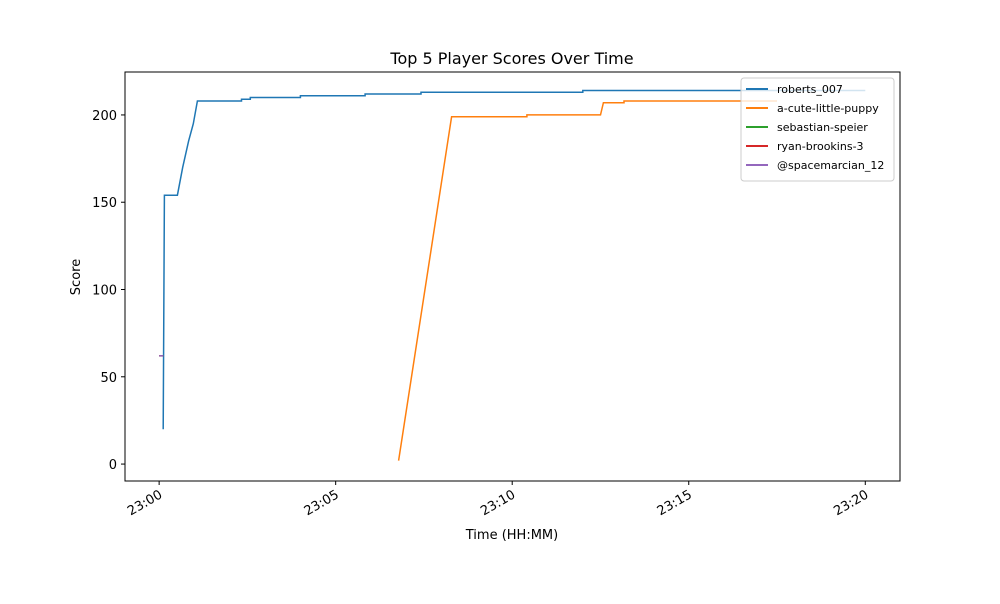 The width and height of the screenshot is (1000, 604). What do you see at coordinates (104, 291) in the screenshot?
I see `y-tick-label: 100` at bounding box center [104, 291].